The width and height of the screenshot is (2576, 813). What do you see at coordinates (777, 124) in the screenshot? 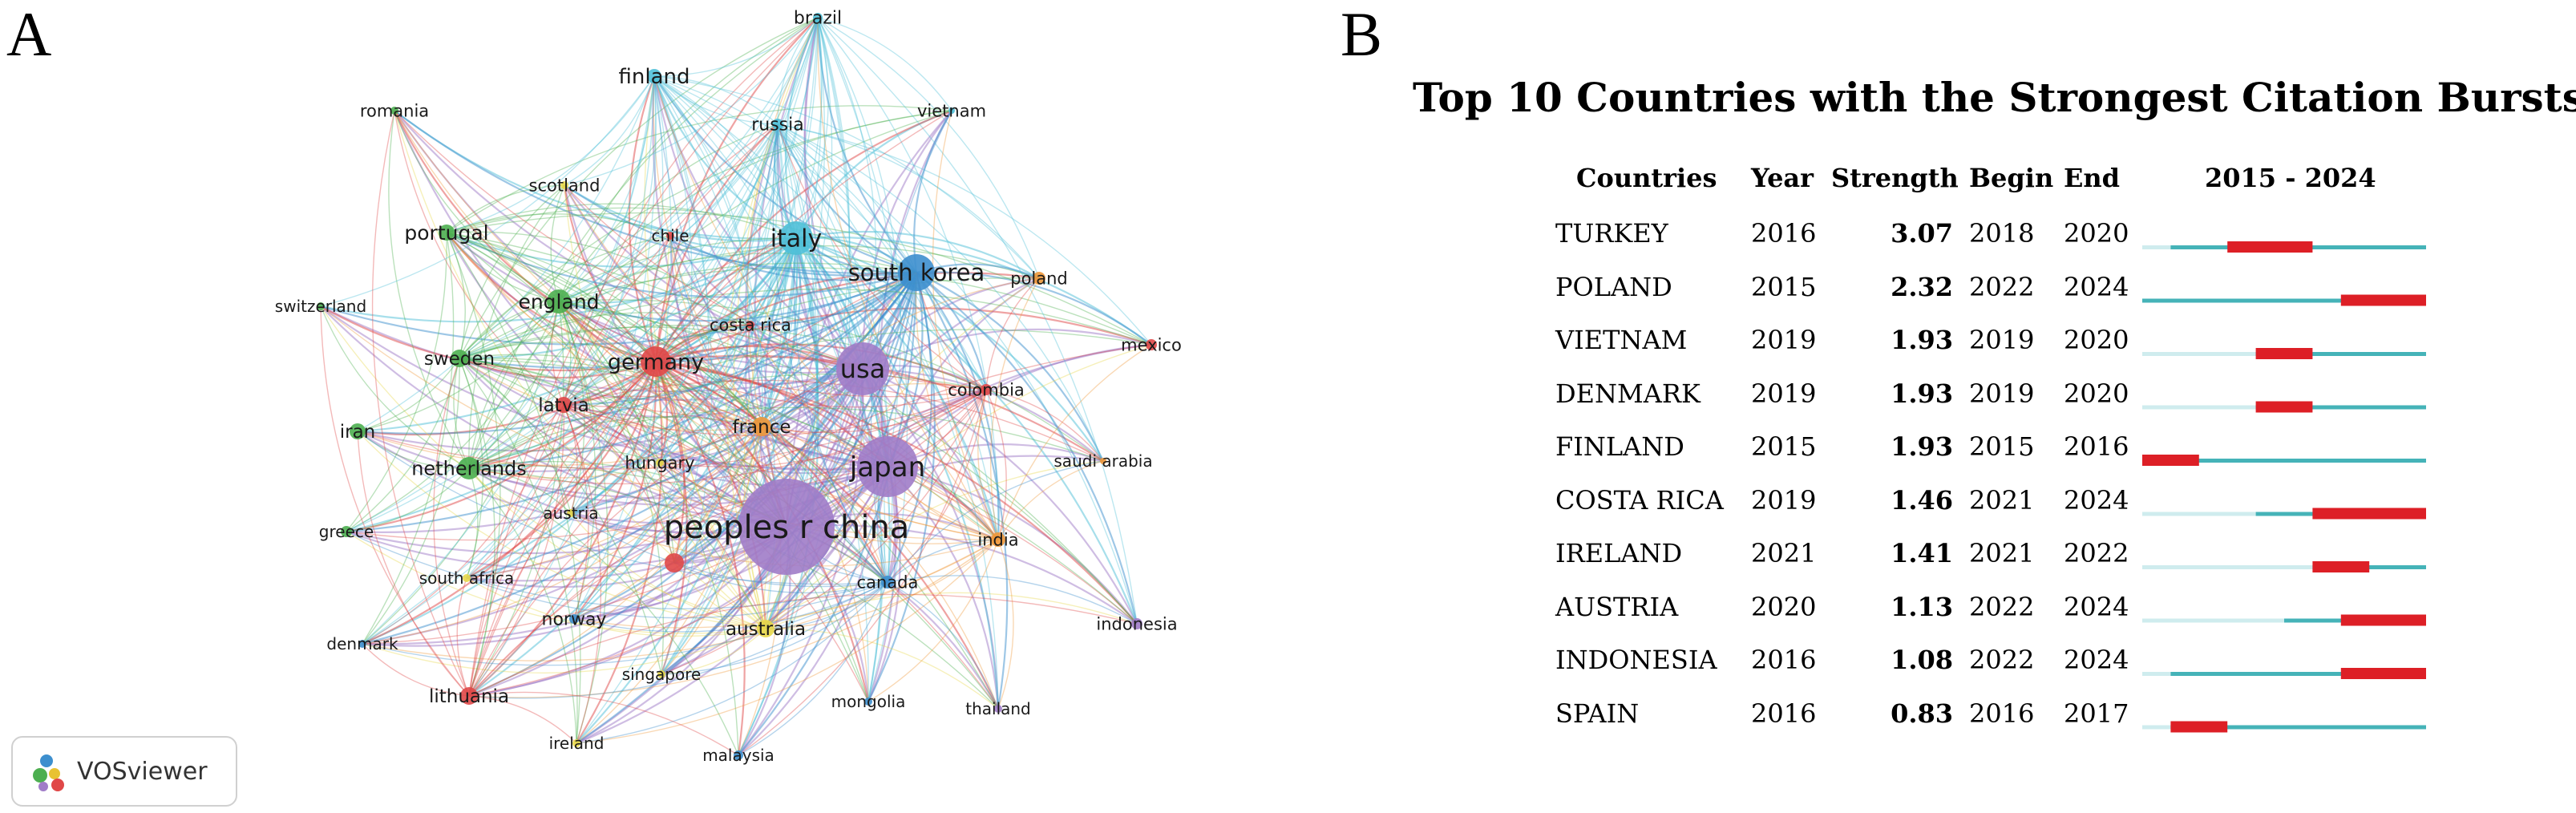
I see `node-russia` at bounding box center [777, 124].